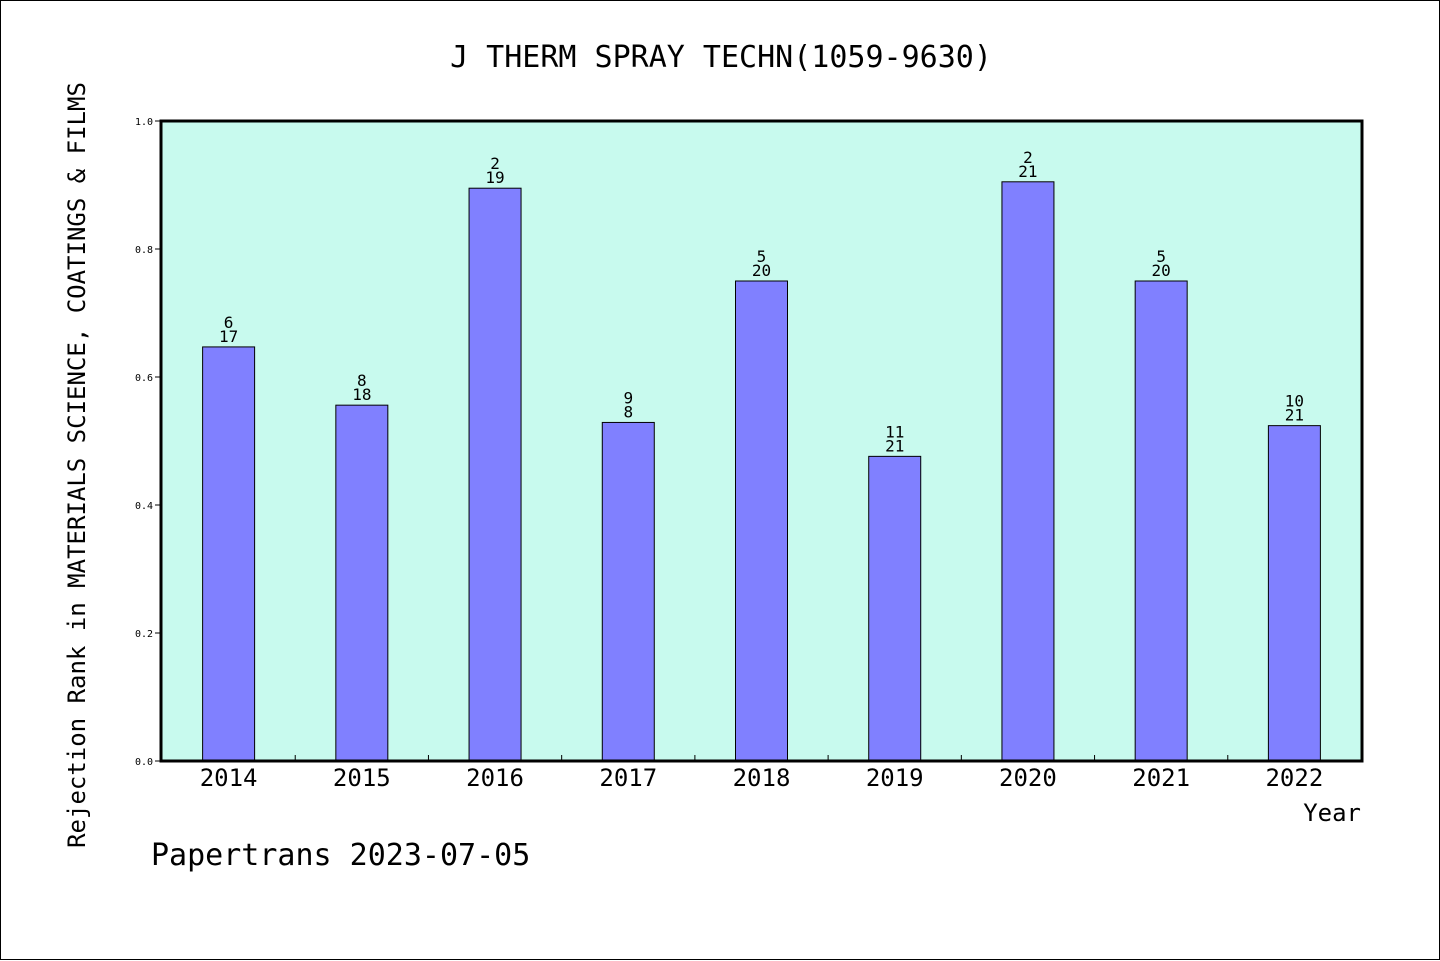  I want to click on bar-2019, so click(895, 608).